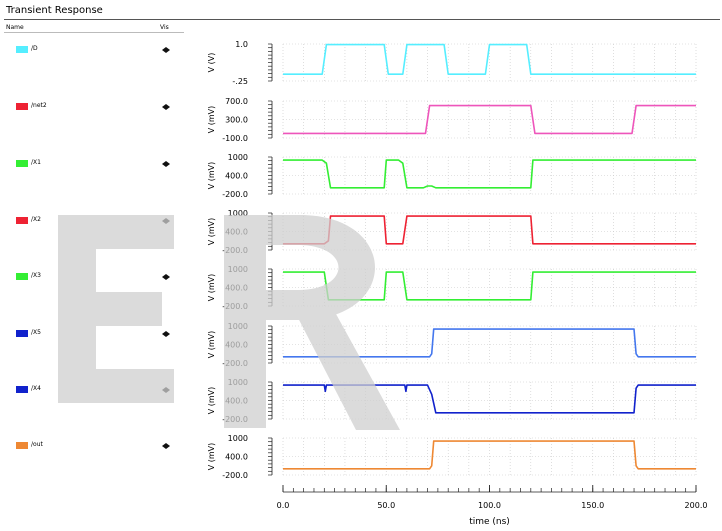 The width and height of the screenshot is (722, 531). I want to click on signal-row: /X3, so click(95, 277).